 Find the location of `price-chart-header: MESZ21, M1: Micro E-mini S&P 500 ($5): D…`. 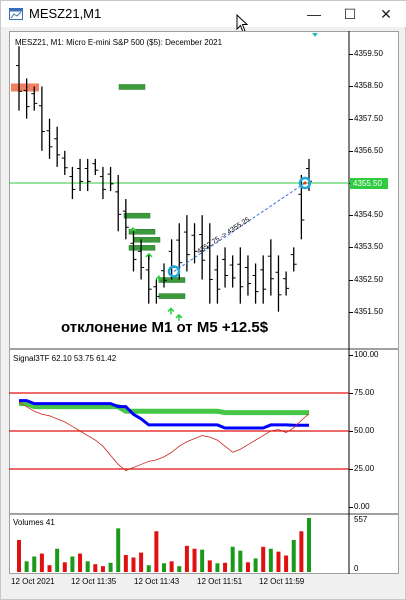

price-chart-header: MESZ21, M1: Micro E-mini S&P 500 ($5): D… is located at coordinates (119, 42).